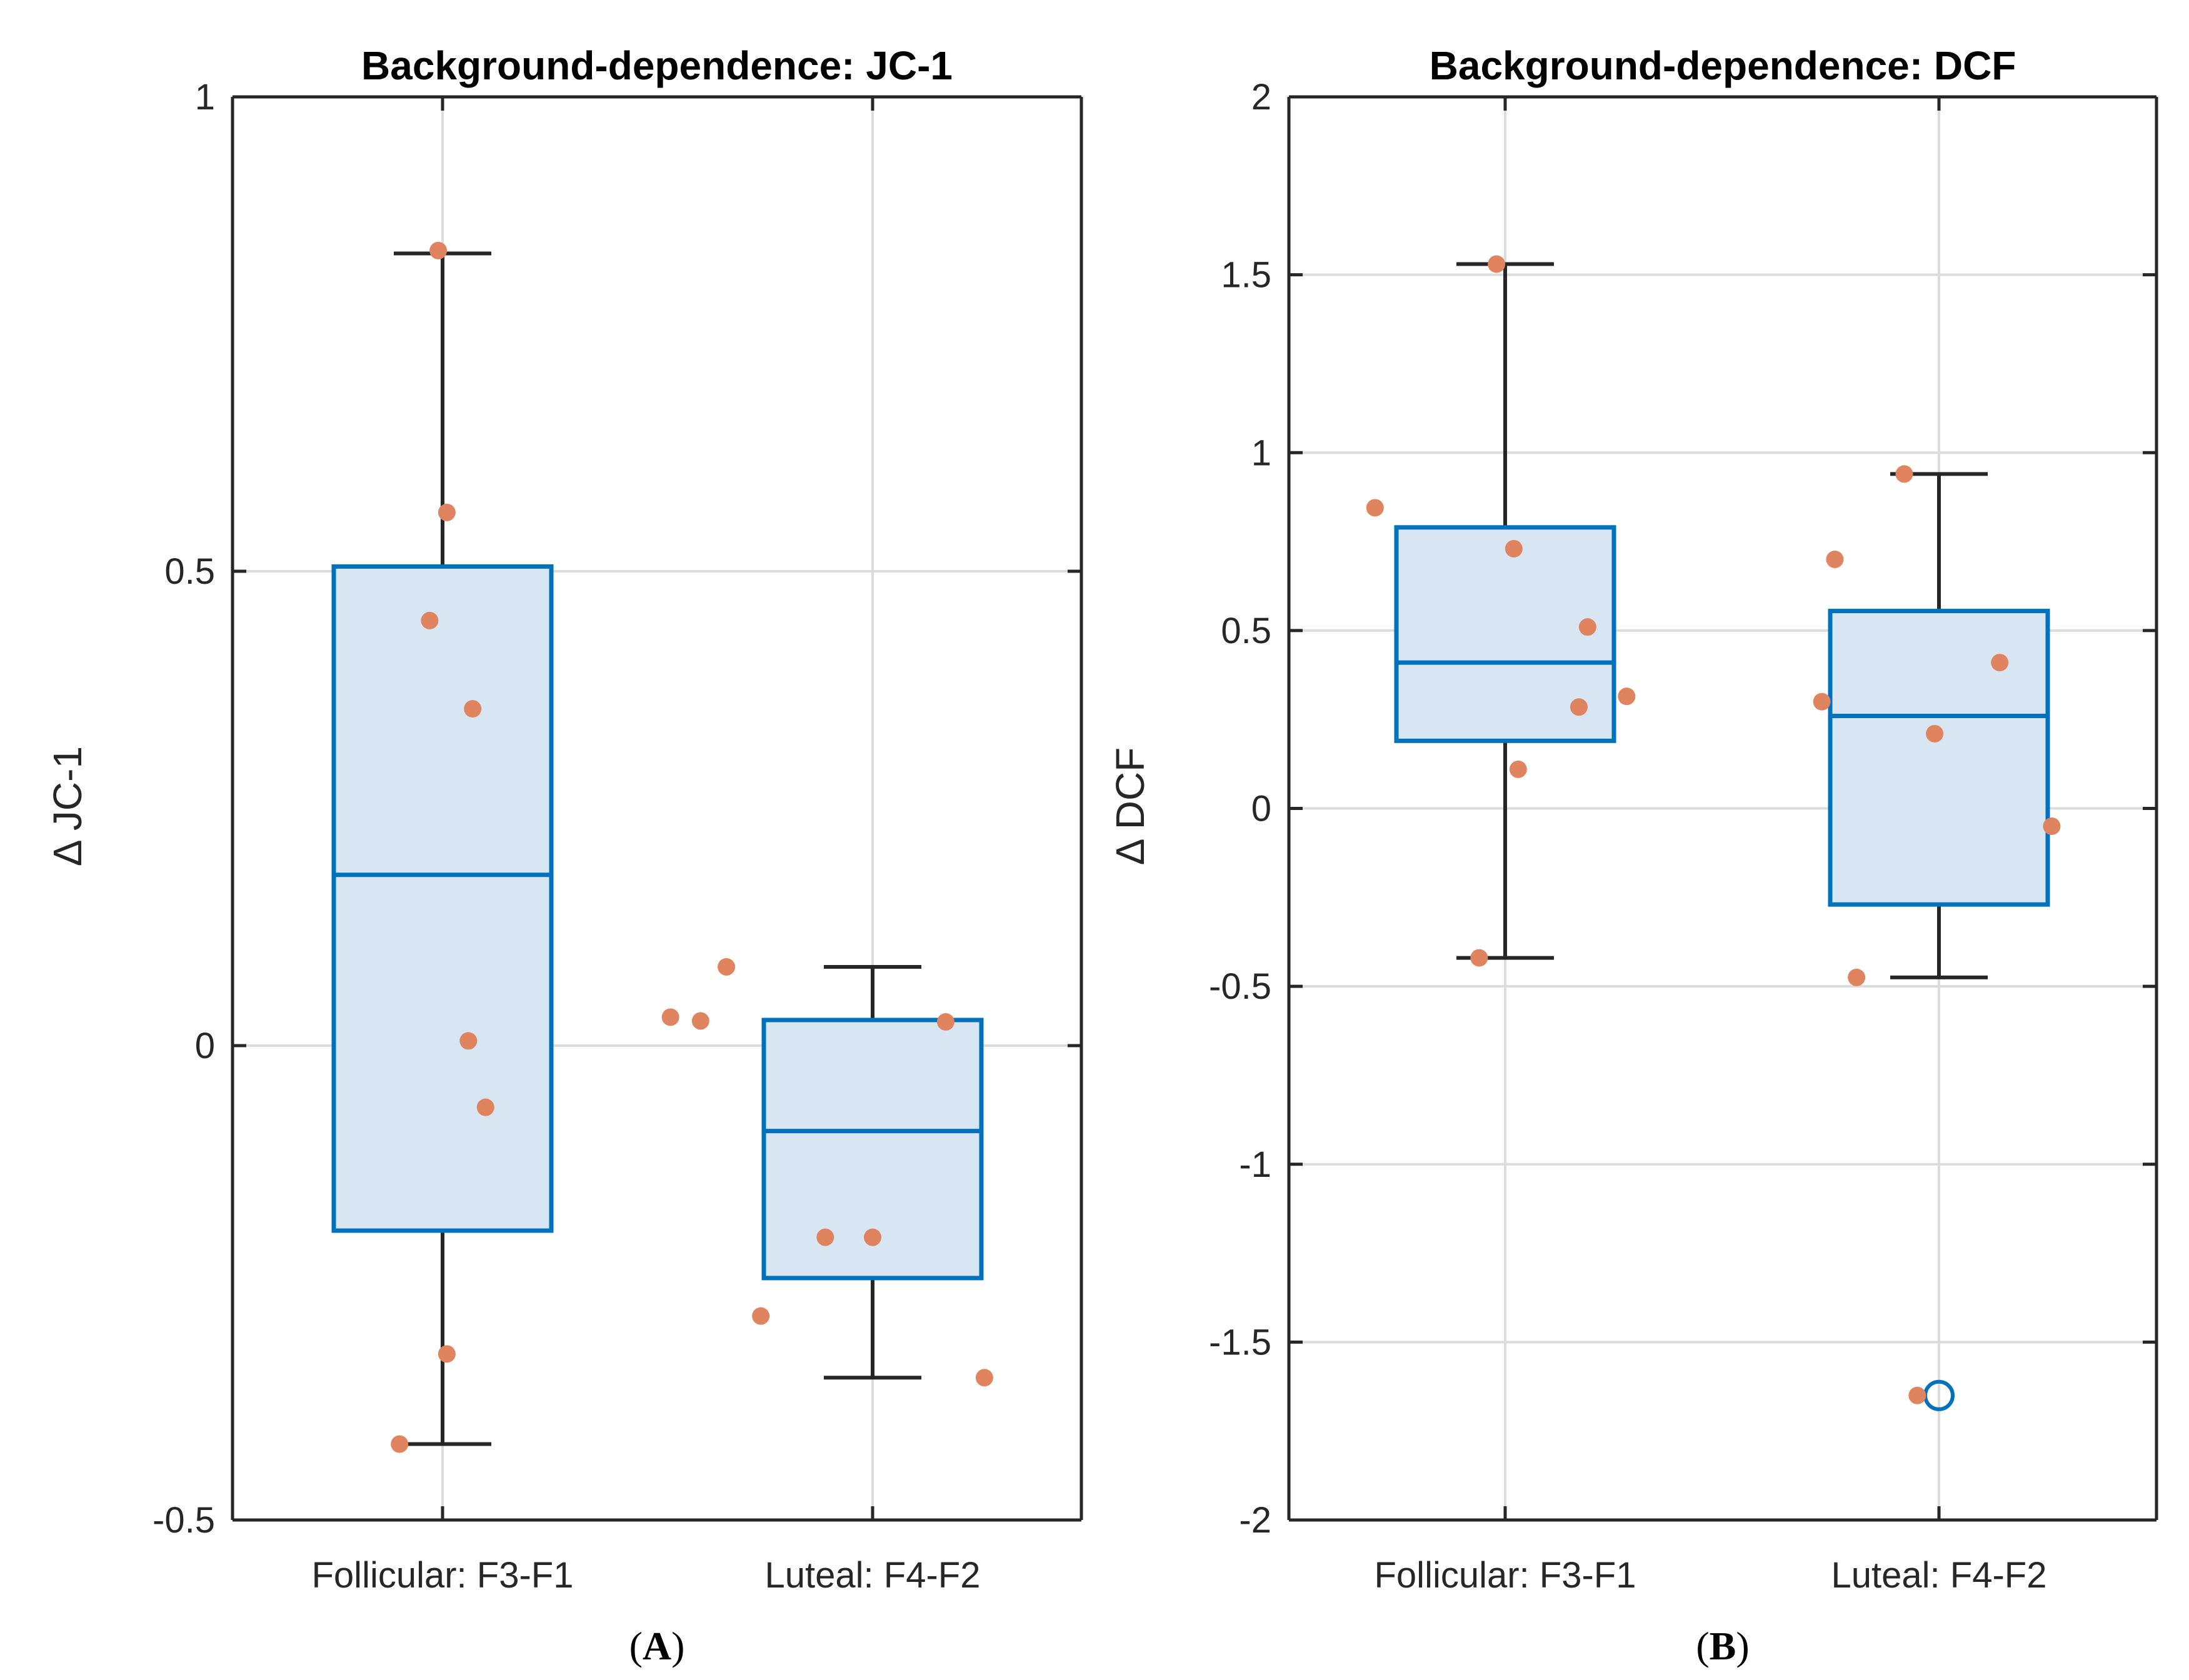 This screenshot has width=2189, height=1680. What do you see at coordinates (1246, 275) in the screenshot?
I see `y-tick-label: 1.5` at bounding box center [1246, 275].